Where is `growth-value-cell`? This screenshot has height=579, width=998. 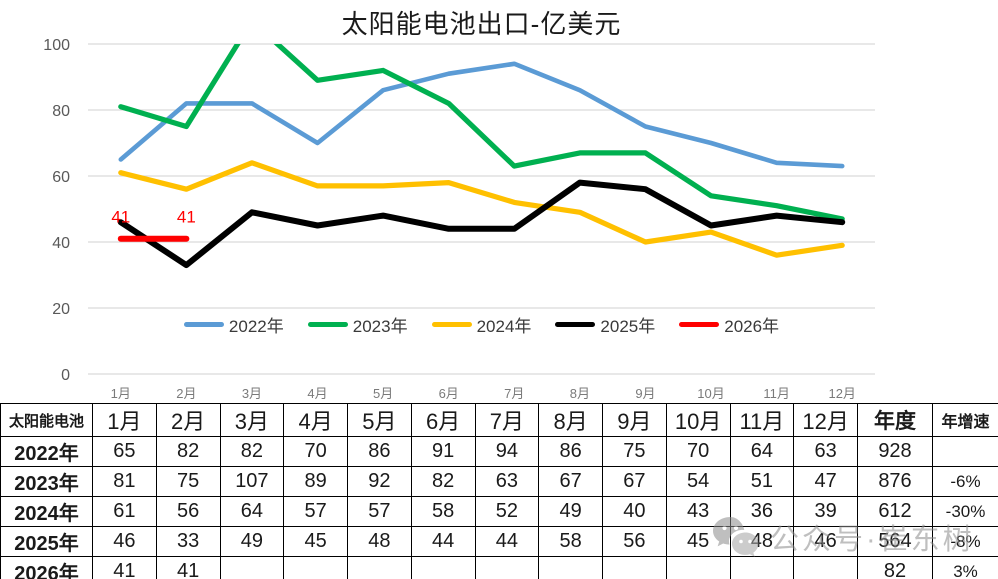
growth-value-cell is located at coordinates (965, 451).